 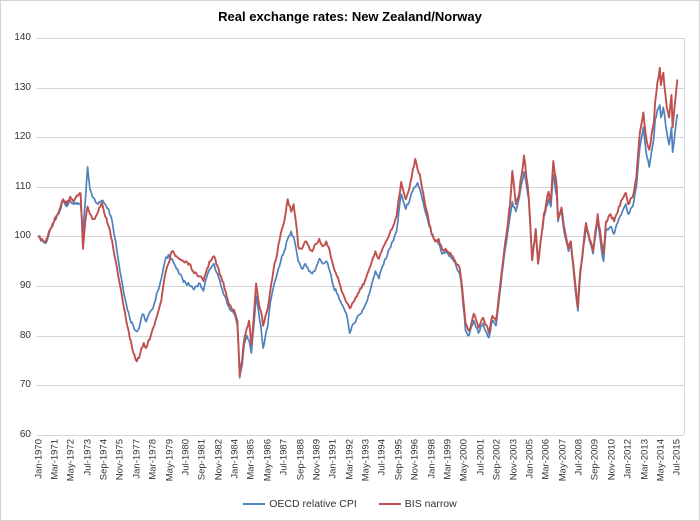 I want to click on x-axis-tick-label: Sep-1974, so click(x=104, y=460).